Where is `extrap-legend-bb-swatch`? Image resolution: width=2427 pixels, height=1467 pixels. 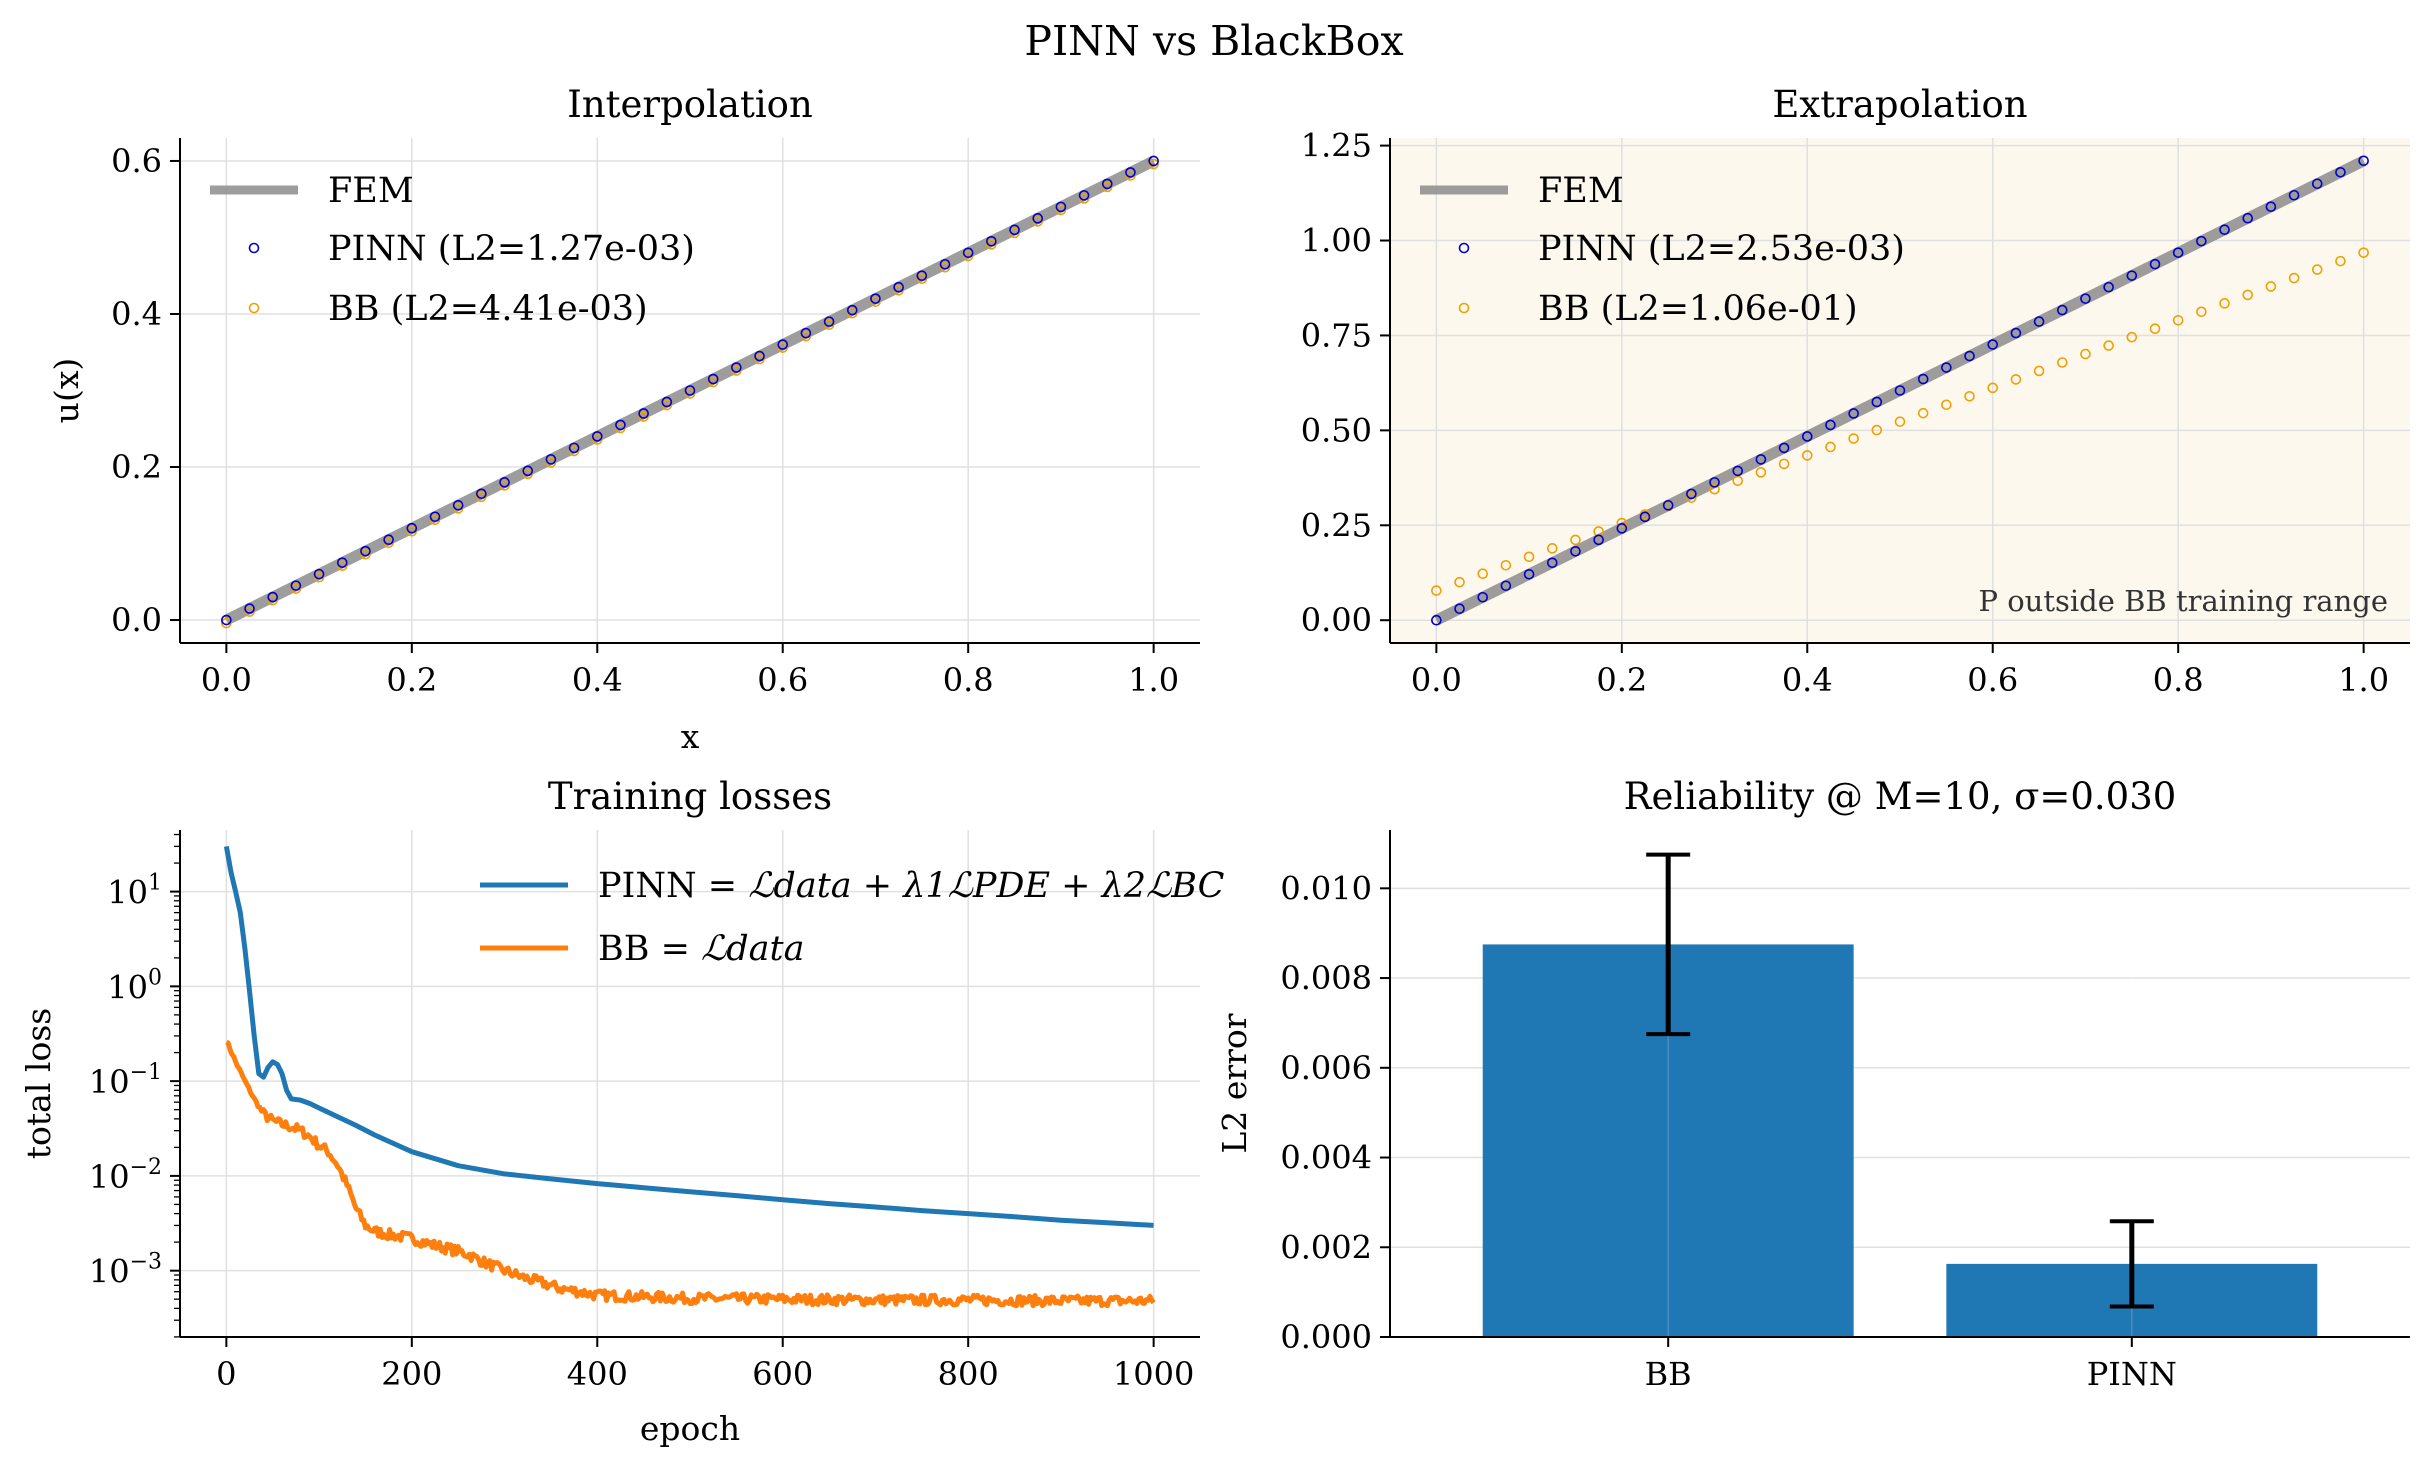 extrap-legend-bb-swatch is located at coordinates (1464, 308).